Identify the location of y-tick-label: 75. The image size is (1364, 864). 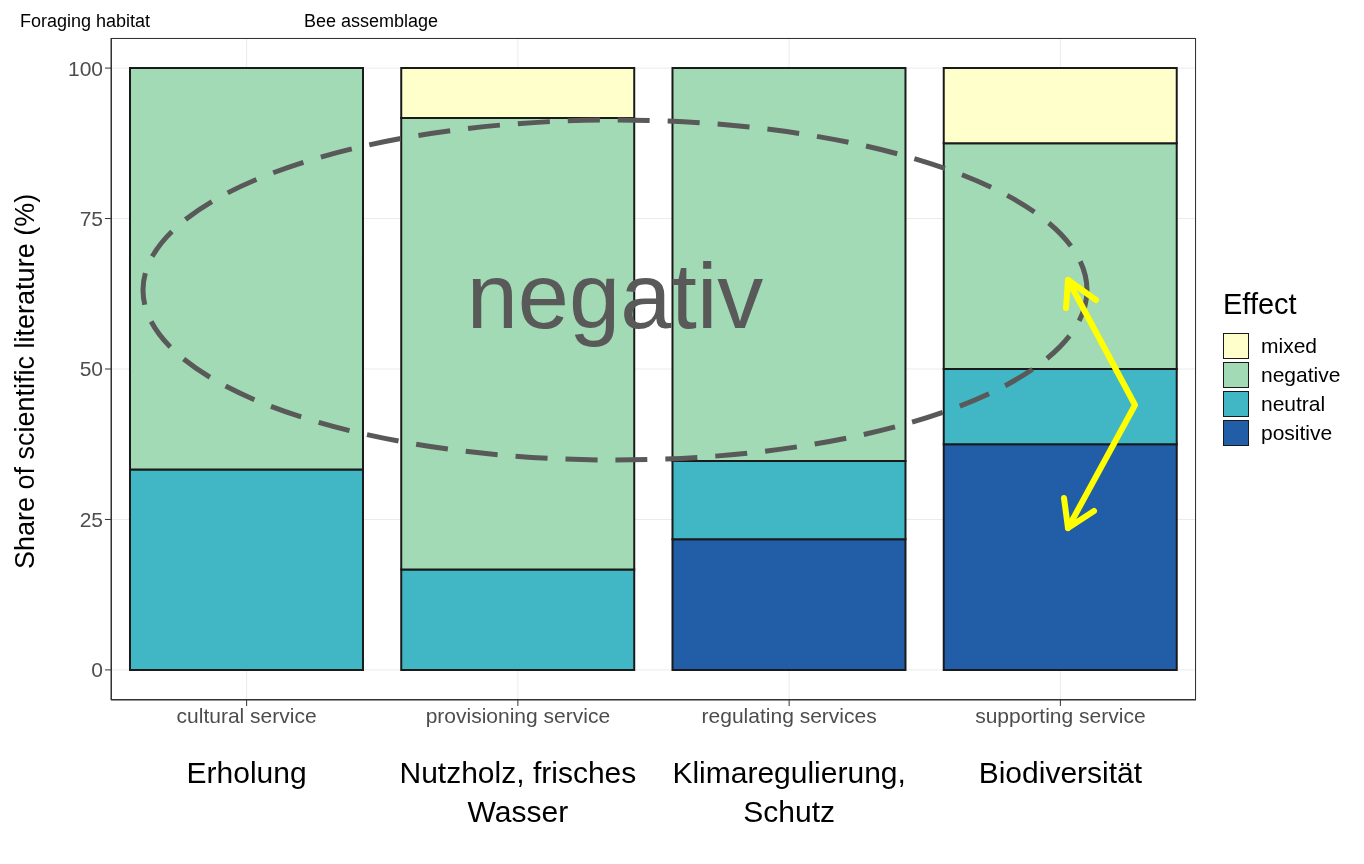
(91, 218).